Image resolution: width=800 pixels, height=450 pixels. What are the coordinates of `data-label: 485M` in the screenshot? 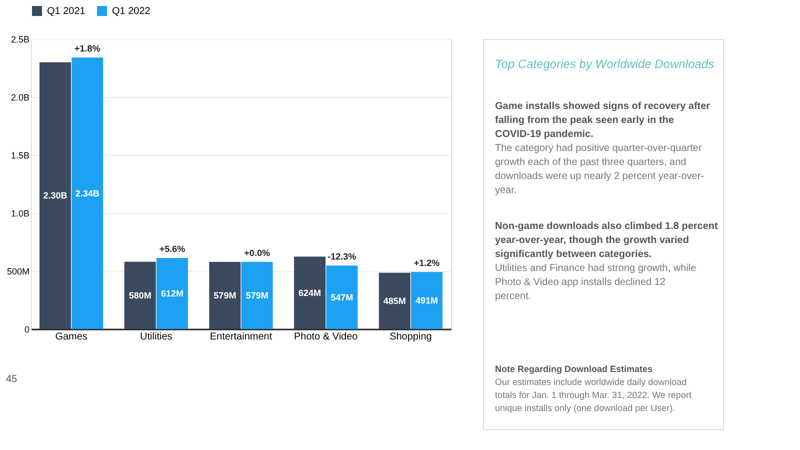 It's located at (394, 301).